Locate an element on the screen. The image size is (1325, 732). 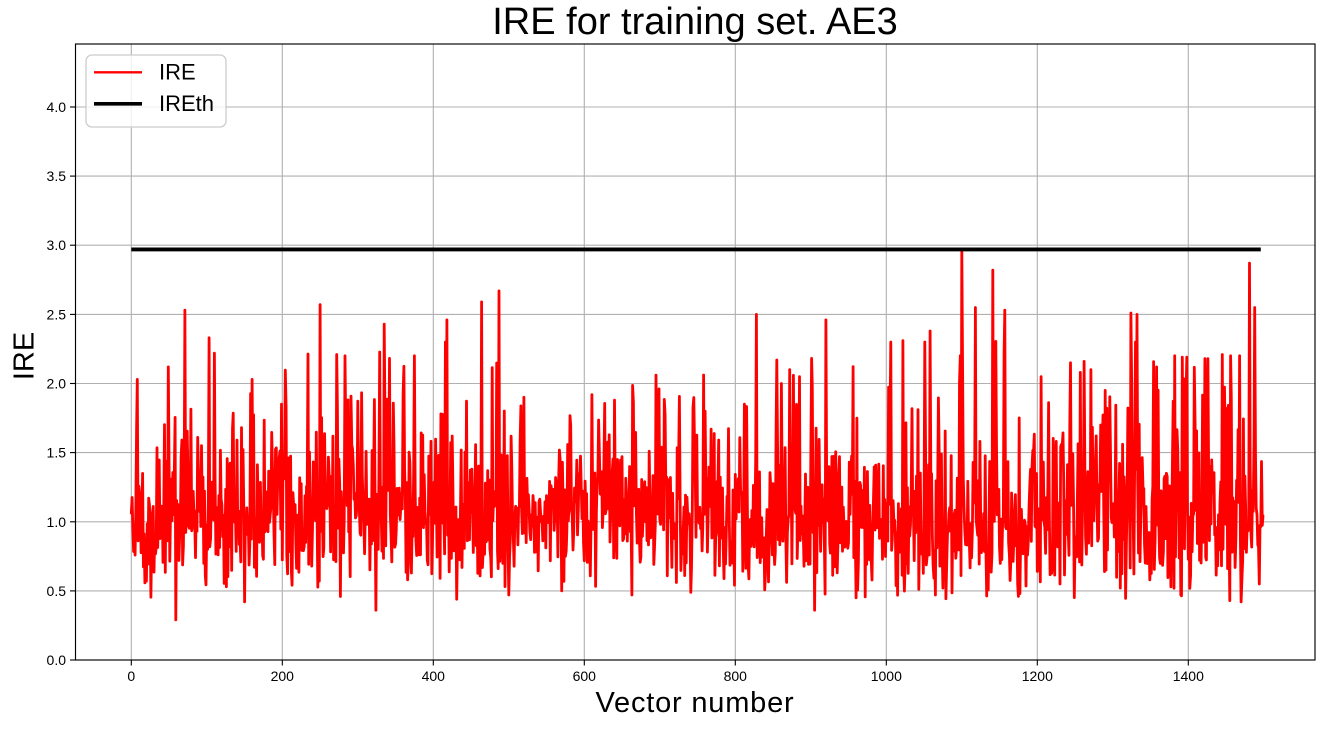
svg-text: 1.0 is located at coordinates (57, 522).